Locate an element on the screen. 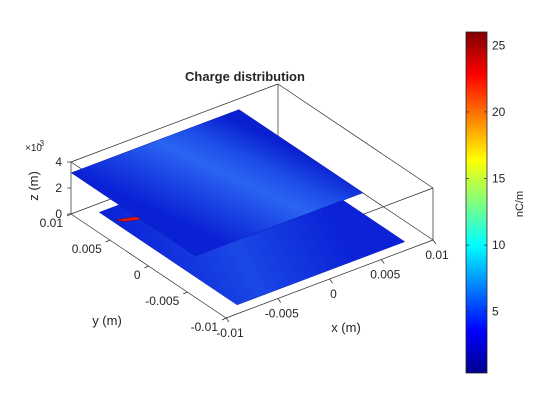  y-tick-label: 0 is located at coordinates (137, 275).